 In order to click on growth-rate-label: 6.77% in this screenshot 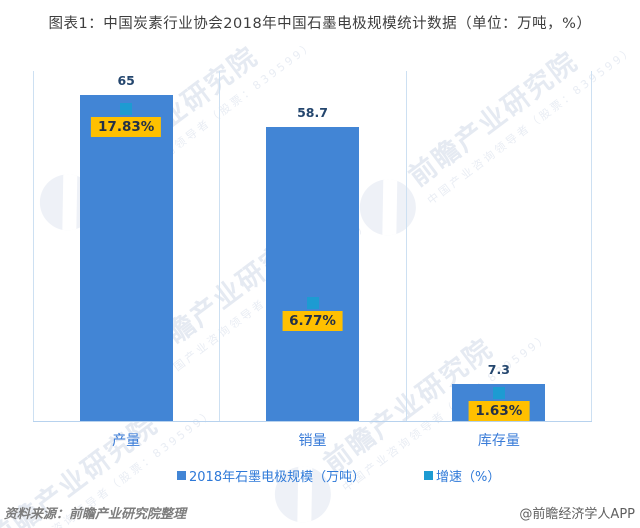, I will do `click(312, 321)`.